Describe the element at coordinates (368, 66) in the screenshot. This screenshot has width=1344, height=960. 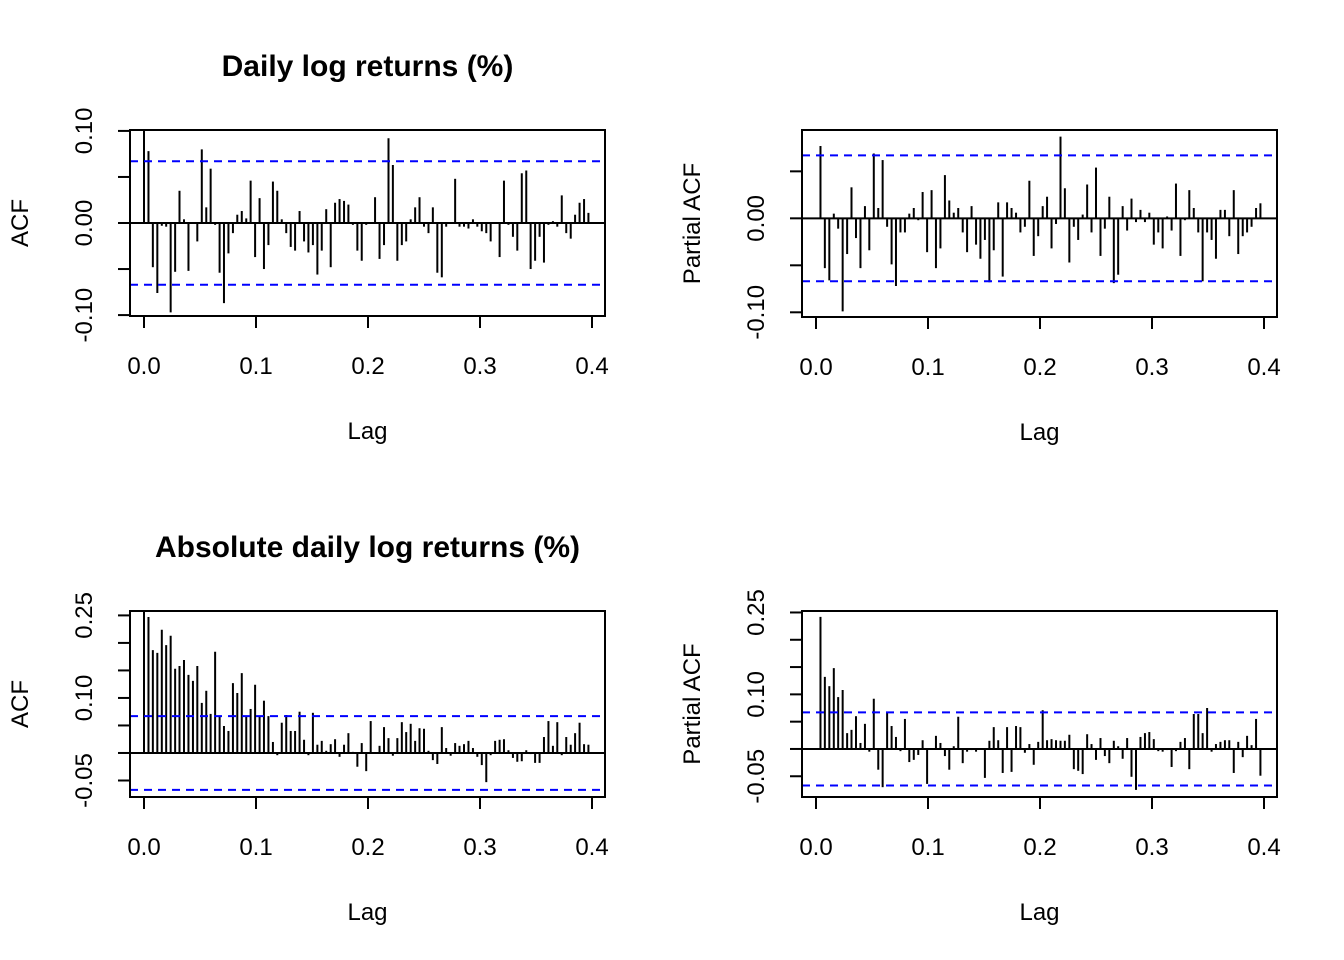
I see `chart-title: Daily log returns (%)` at that location.